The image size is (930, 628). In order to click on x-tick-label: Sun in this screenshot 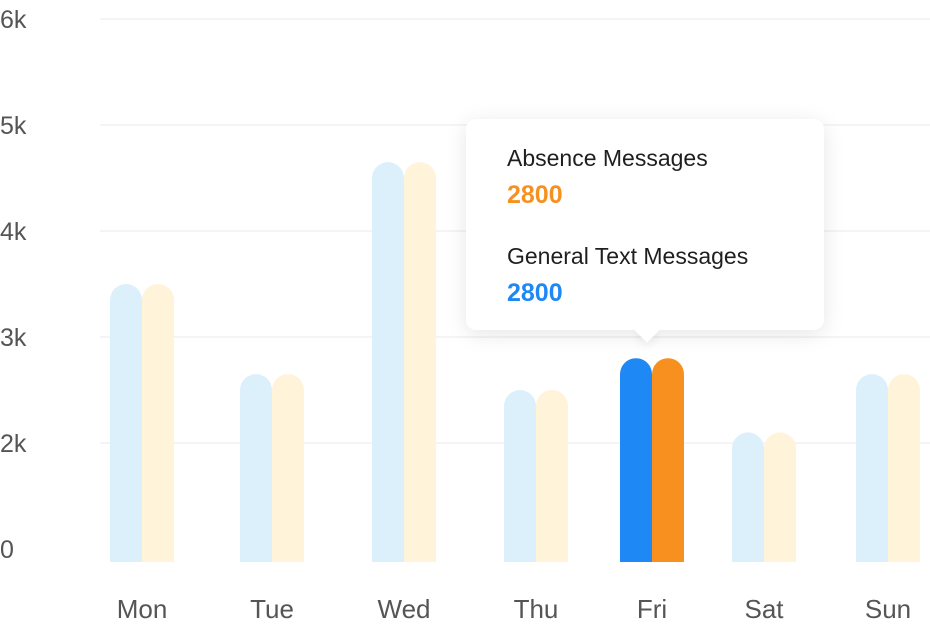, I will do `click(888, 609)`.